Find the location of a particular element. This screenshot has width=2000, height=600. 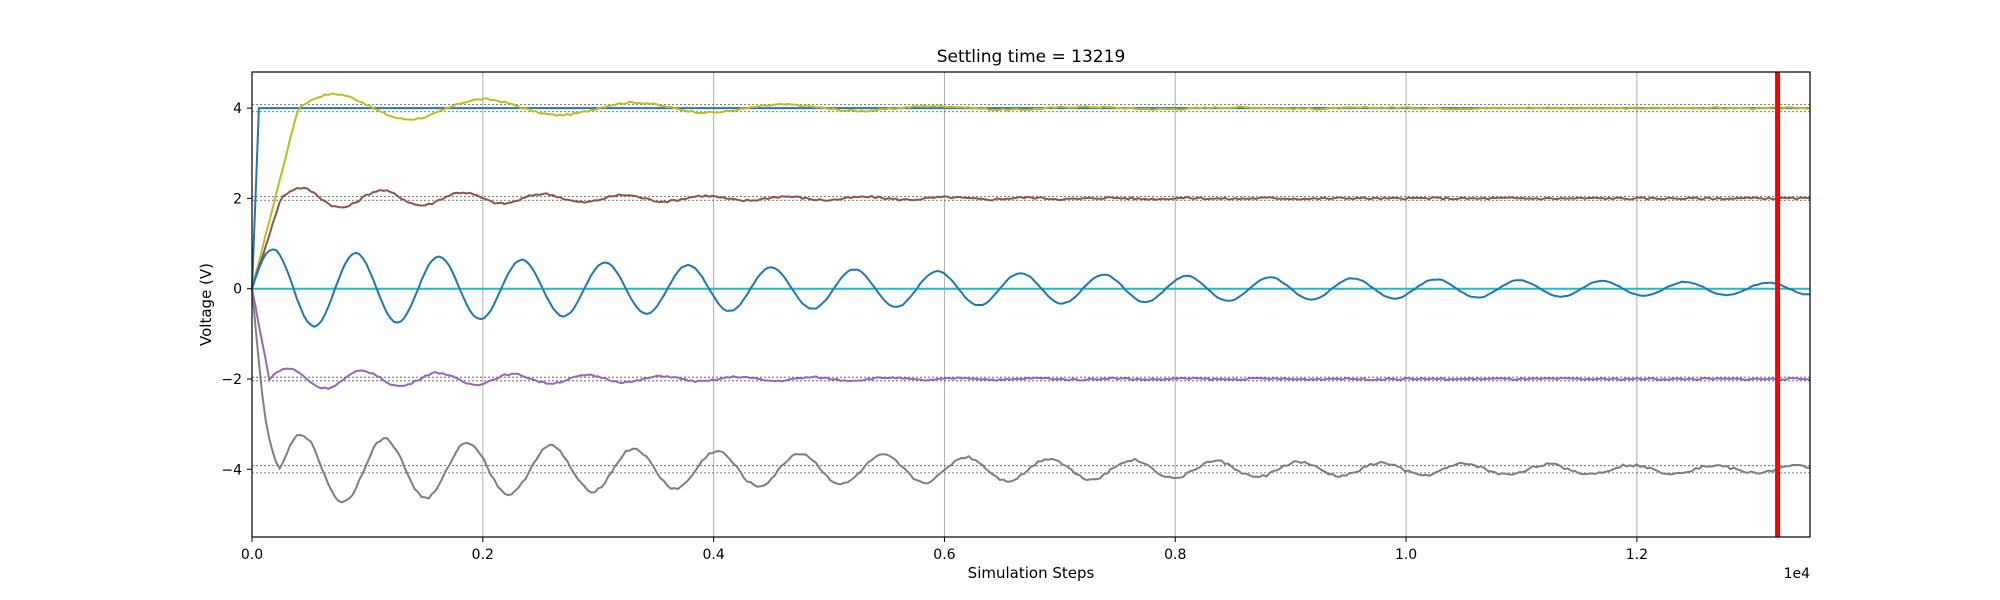

x-axis-ticks: 0.0 0.2 0.4 0.6 0.8 1.0 1.2 is located at coordinates (944, 550).